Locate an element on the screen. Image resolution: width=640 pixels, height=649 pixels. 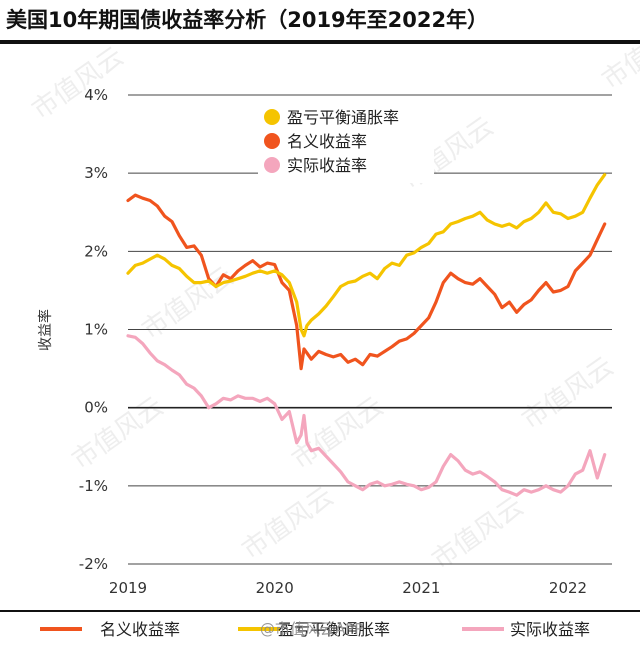
weibo-watermark: @市值风云APP is located at coordinates (311, 629).